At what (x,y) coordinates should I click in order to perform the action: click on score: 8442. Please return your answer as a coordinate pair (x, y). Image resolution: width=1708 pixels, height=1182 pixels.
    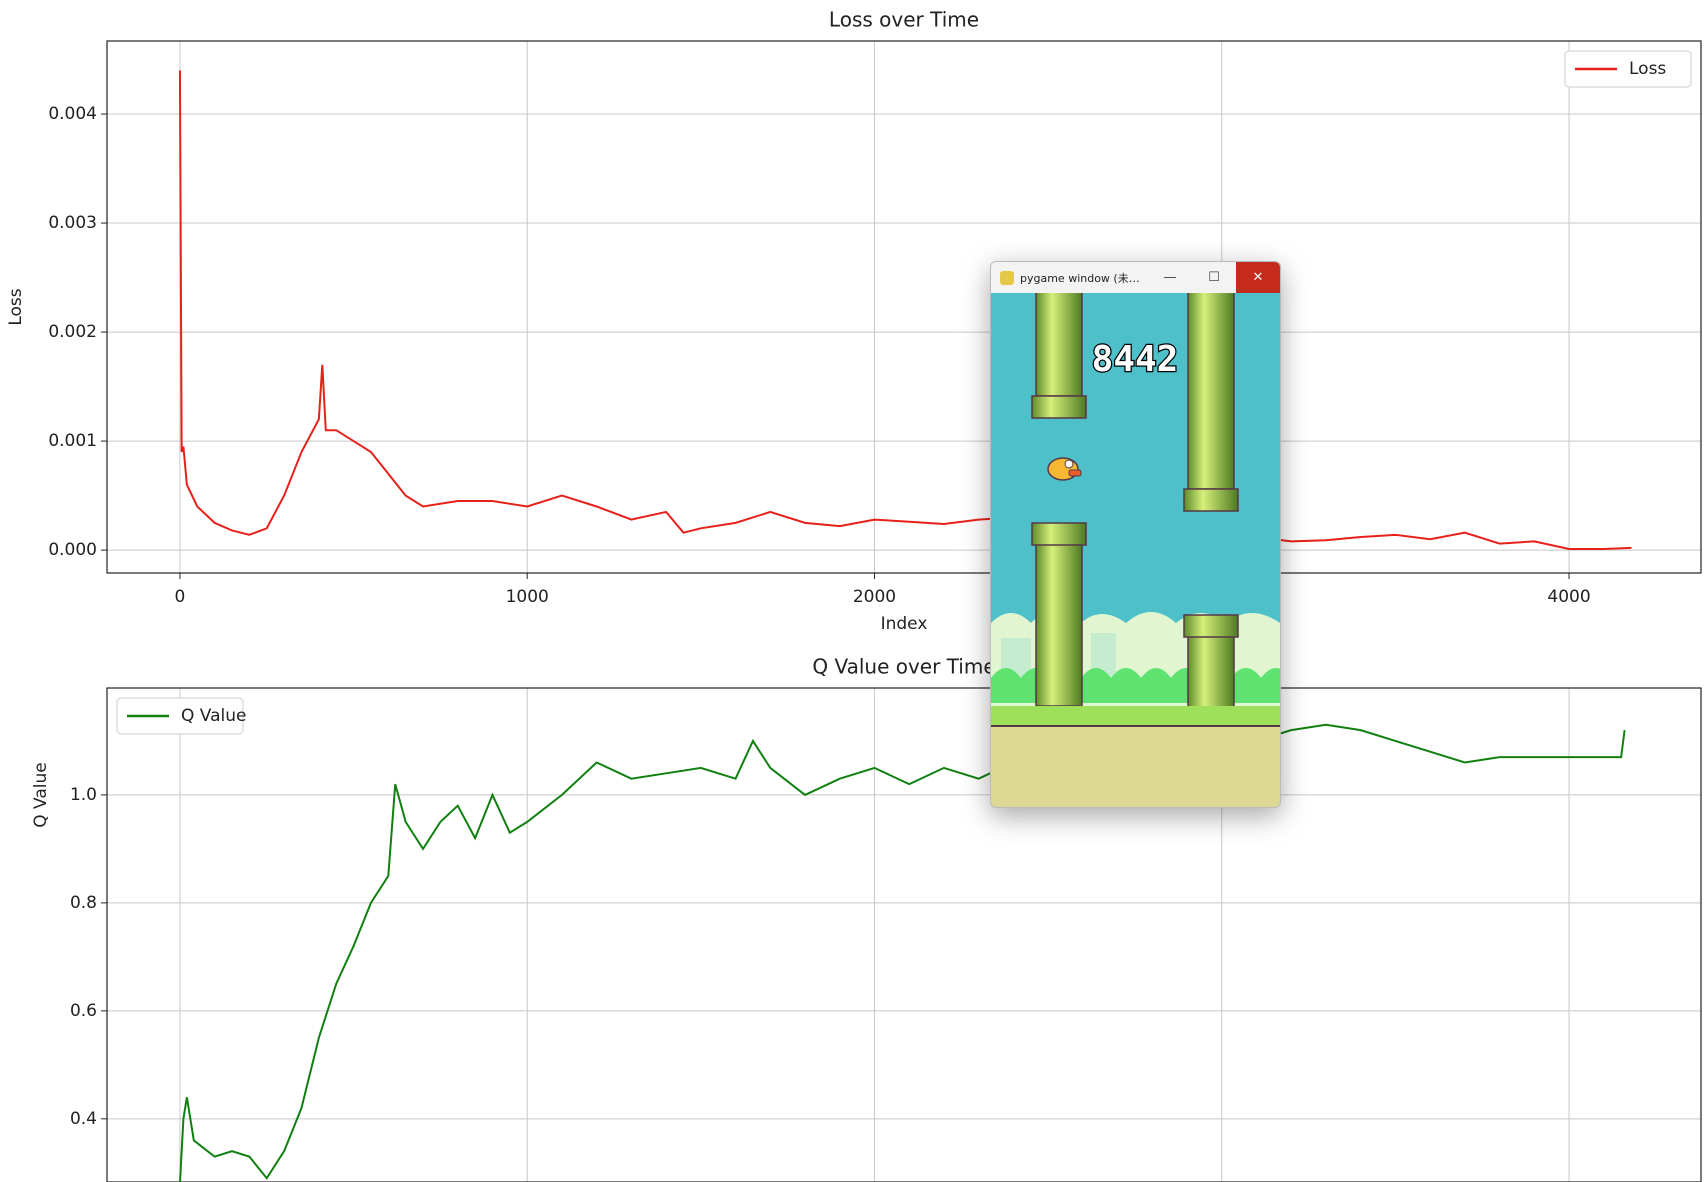
    Looking at the image, I should click on (1135, 359).